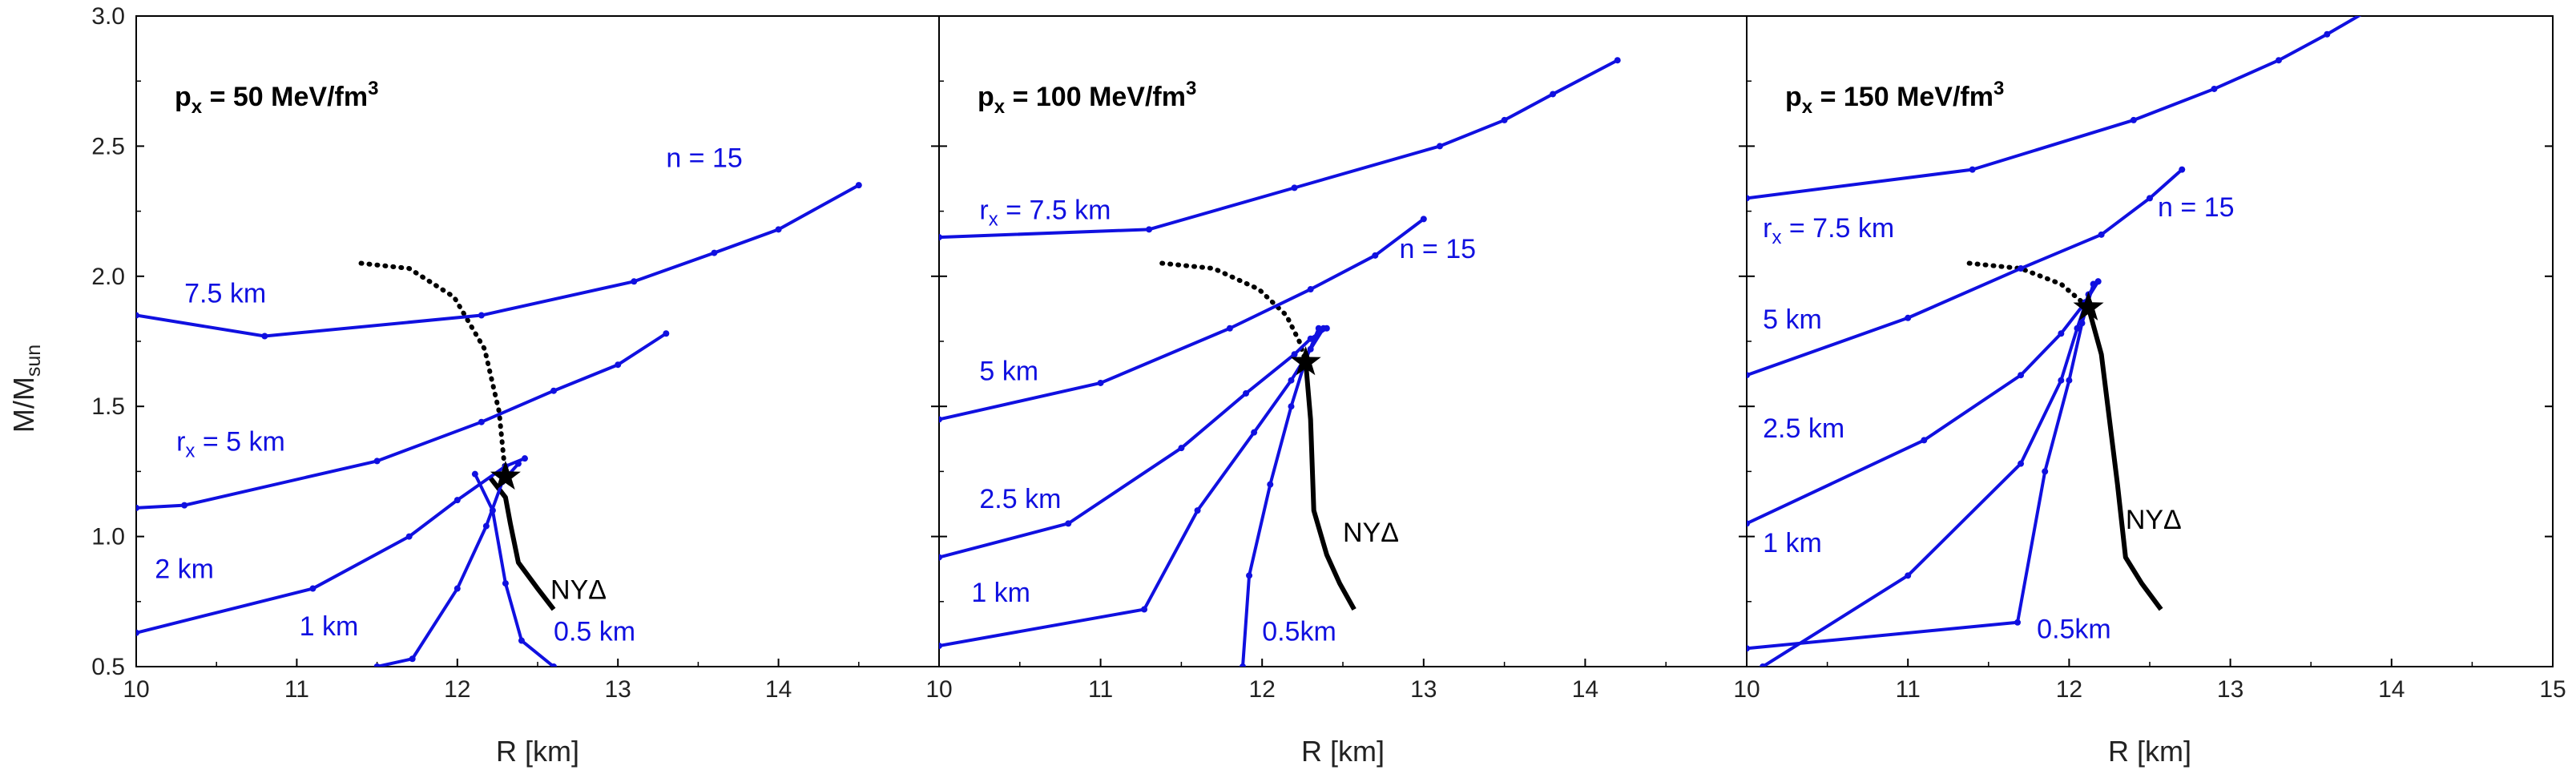 This screenshot has width=2576, height=778. What do you see at coordinates (108, 277) in the screenshot?
I see `y-tick-label: 2.0` at bounding box center [108, 277].